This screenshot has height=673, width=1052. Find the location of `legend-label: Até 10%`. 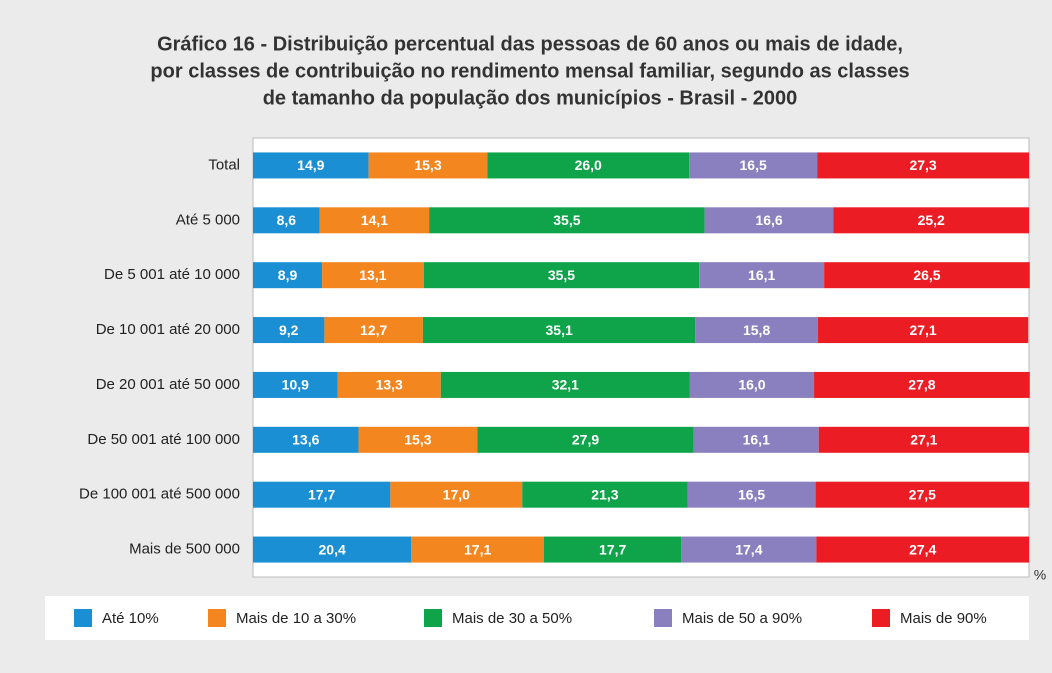

legend-label: Até 10% is located at coordinates (130, 618).